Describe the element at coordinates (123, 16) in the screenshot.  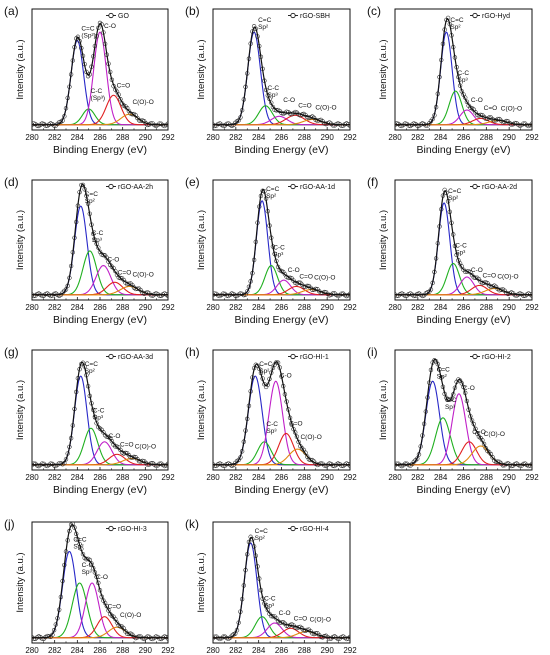
I see `legend-label: GO` at that location.